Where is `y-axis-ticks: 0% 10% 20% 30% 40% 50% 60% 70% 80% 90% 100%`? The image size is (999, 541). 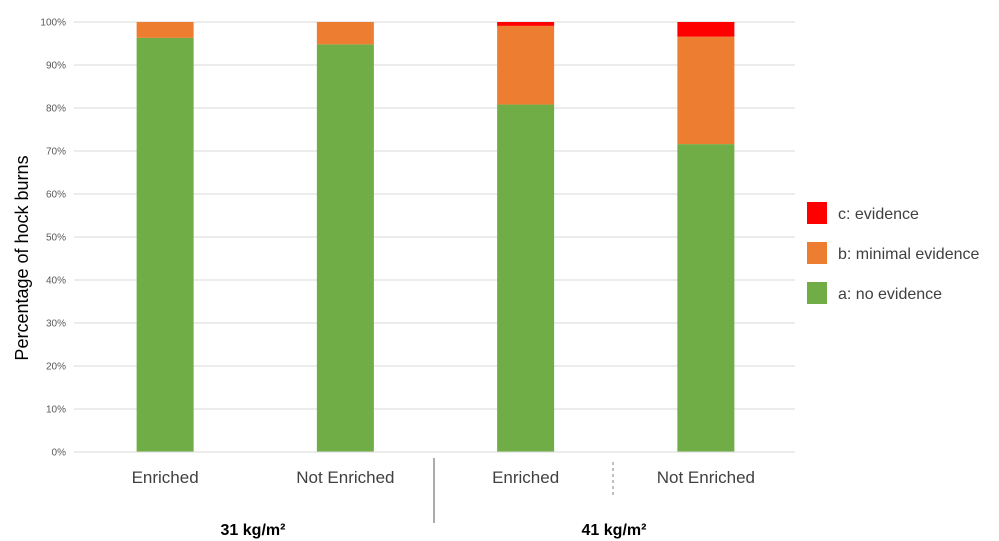
y-axis-ticks: 0% 10% 20% 30% 40% 50% 60% 70% 80% 90% 100% is located at coordinates (53, 238).